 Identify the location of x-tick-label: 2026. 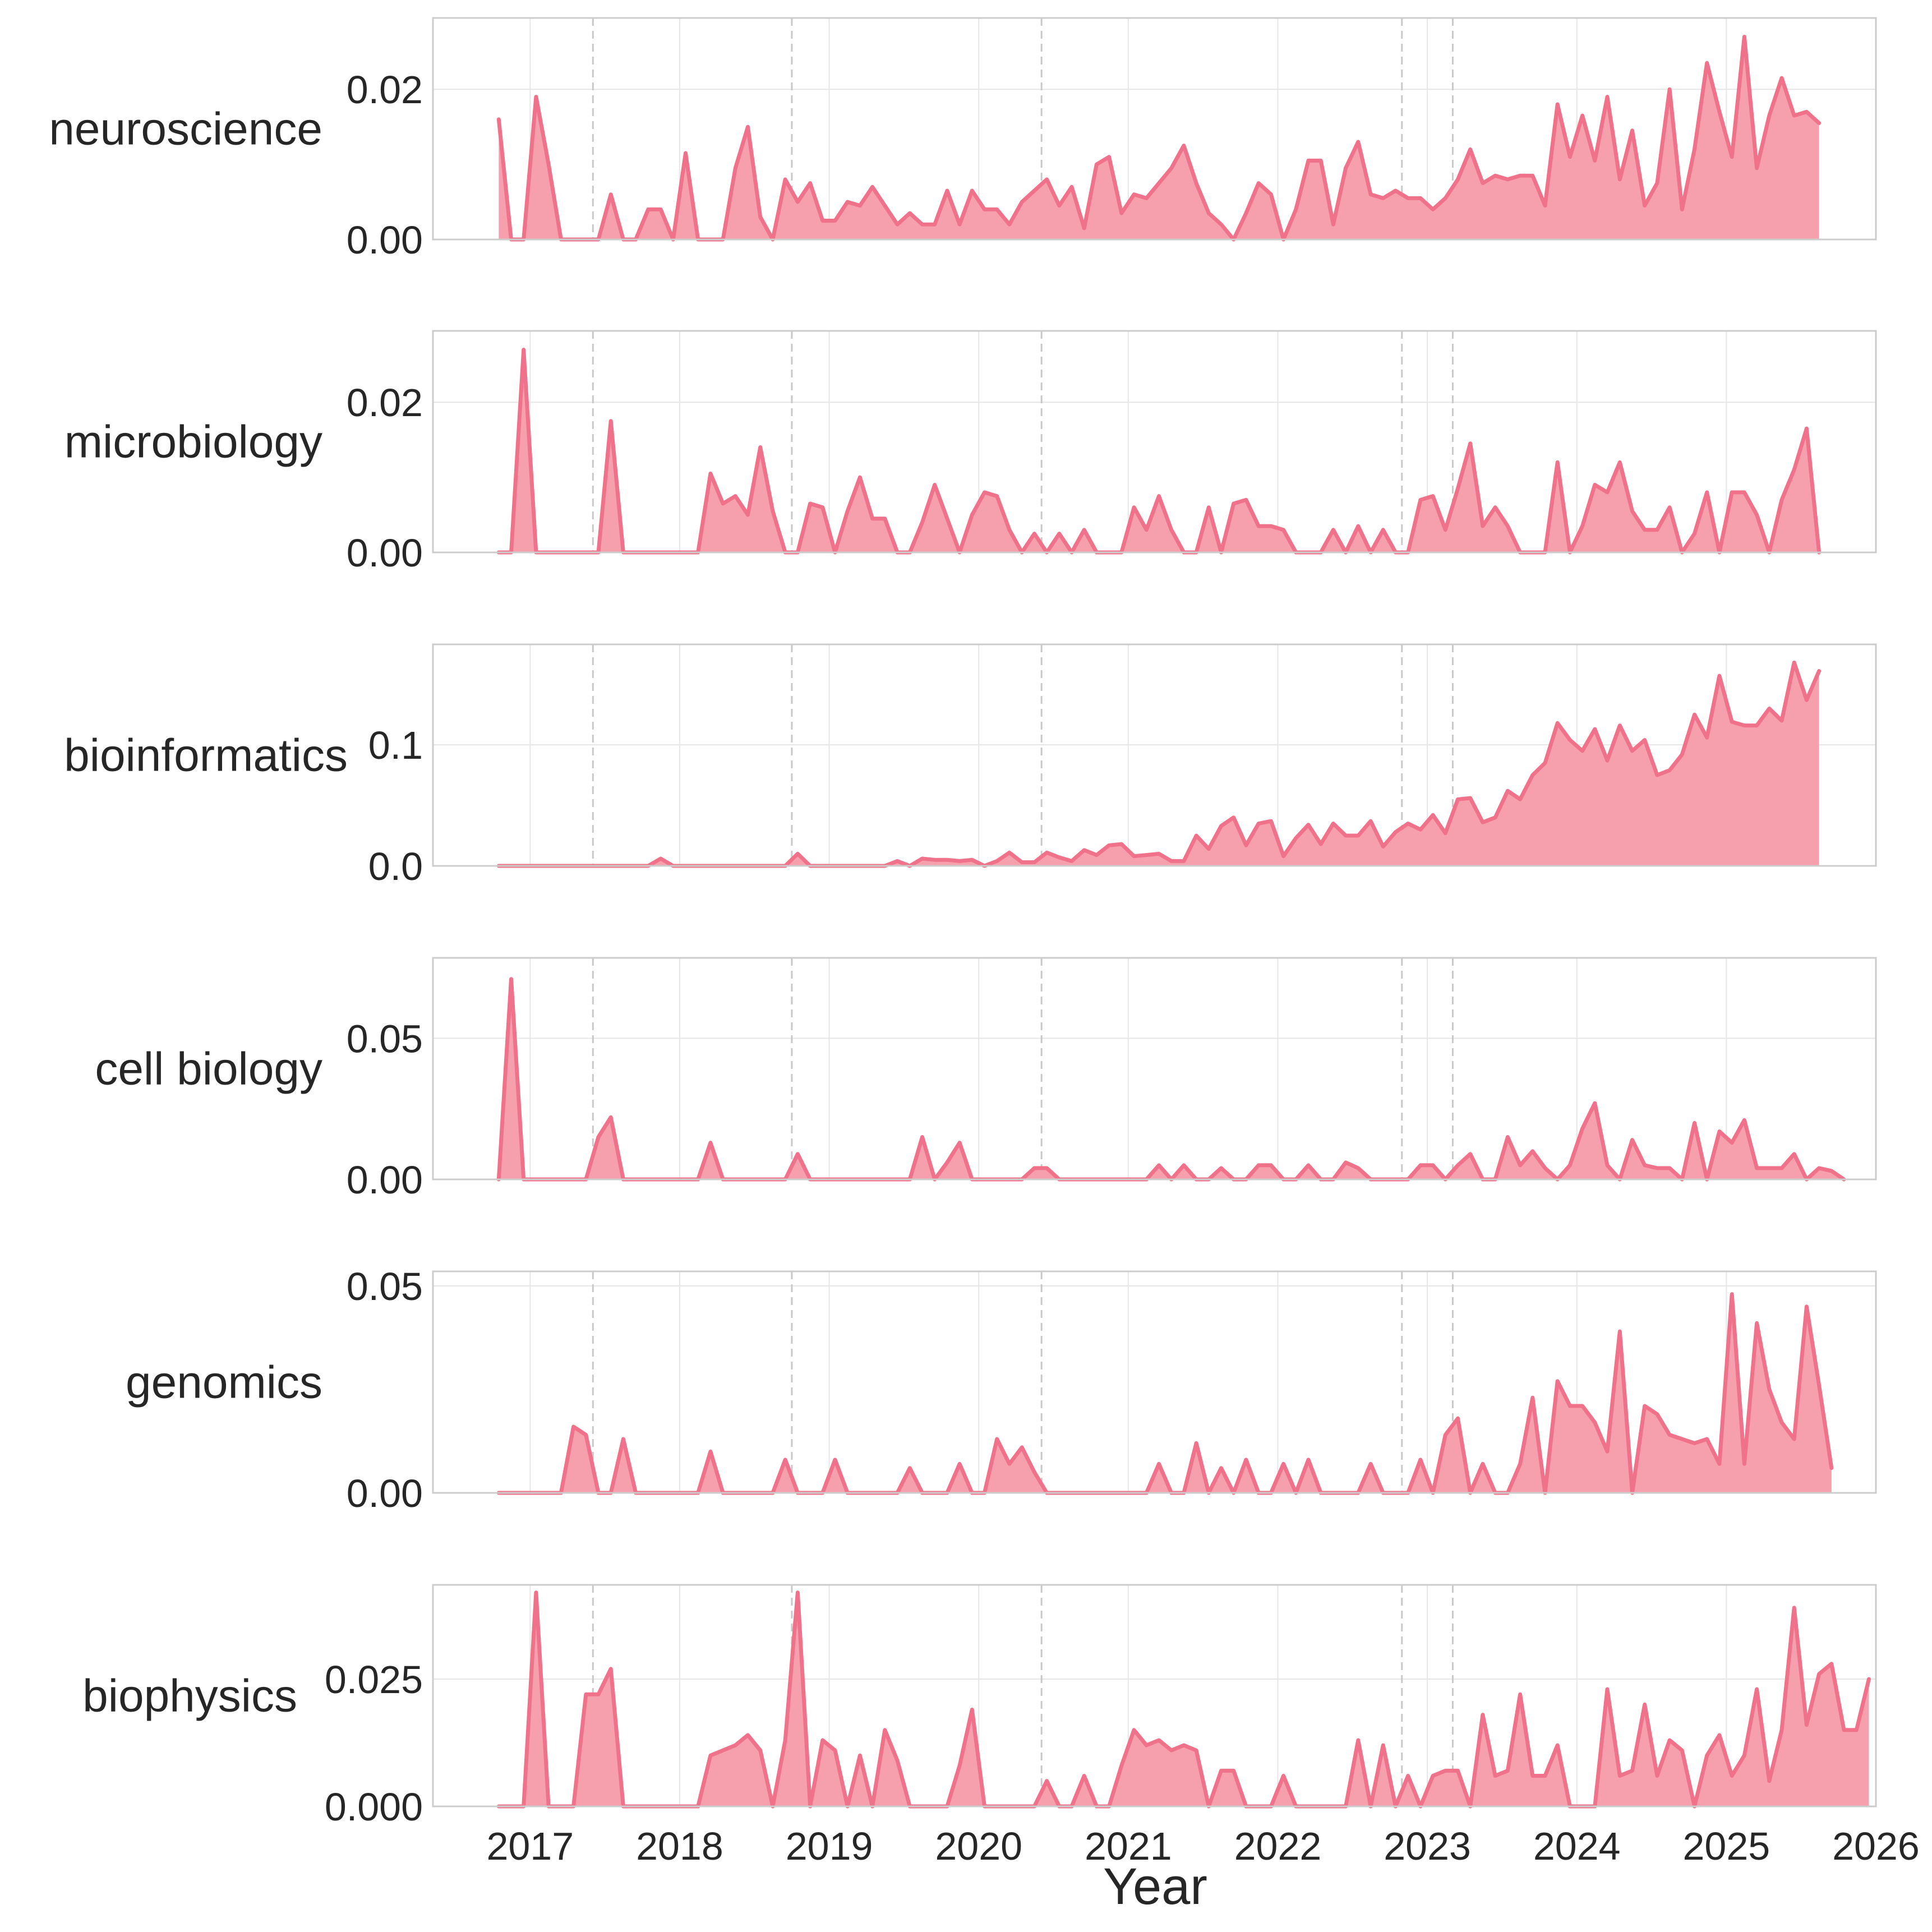
(1876, 1846).